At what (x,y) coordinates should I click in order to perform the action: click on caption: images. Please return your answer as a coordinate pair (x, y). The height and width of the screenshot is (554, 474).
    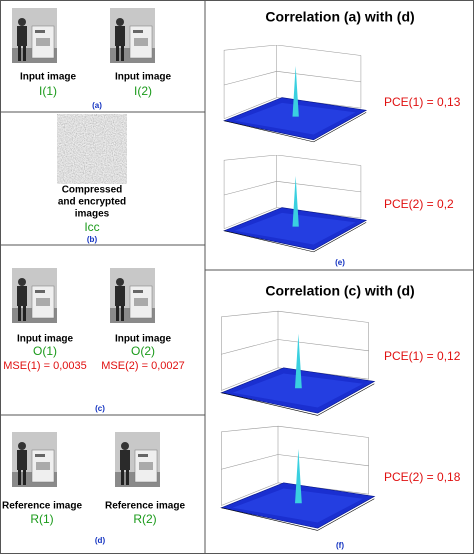
    Looking at the image, I should click on (92, 214).